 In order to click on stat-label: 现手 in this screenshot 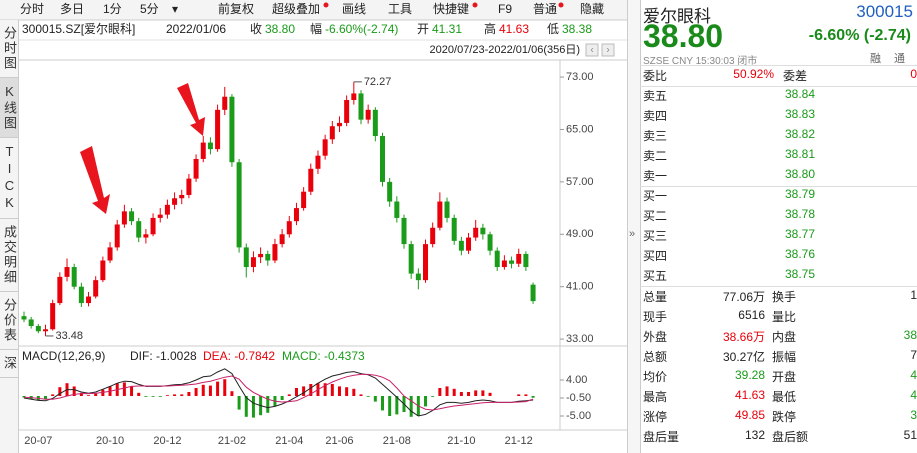, I will do `click(655, 317)`.